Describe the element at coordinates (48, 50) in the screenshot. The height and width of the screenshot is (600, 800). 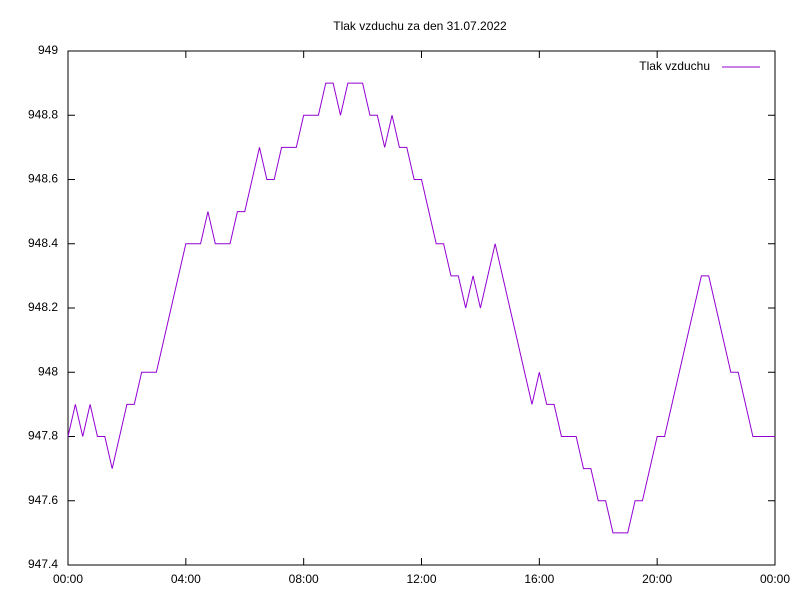
I see `y-tick-label: 949` at that location.